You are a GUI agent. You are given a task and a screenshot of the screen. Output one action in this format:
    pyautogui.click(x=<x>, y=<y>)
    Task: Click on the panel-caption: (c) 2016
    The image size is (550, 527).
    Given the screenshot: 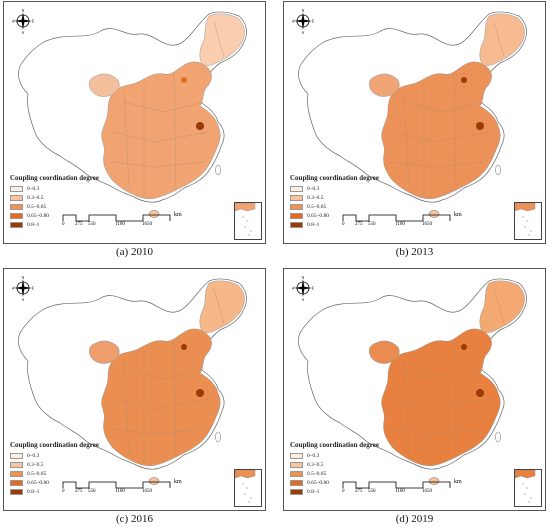 What is the action you would take?
    pyautogui.click(x=134, y=519)
    